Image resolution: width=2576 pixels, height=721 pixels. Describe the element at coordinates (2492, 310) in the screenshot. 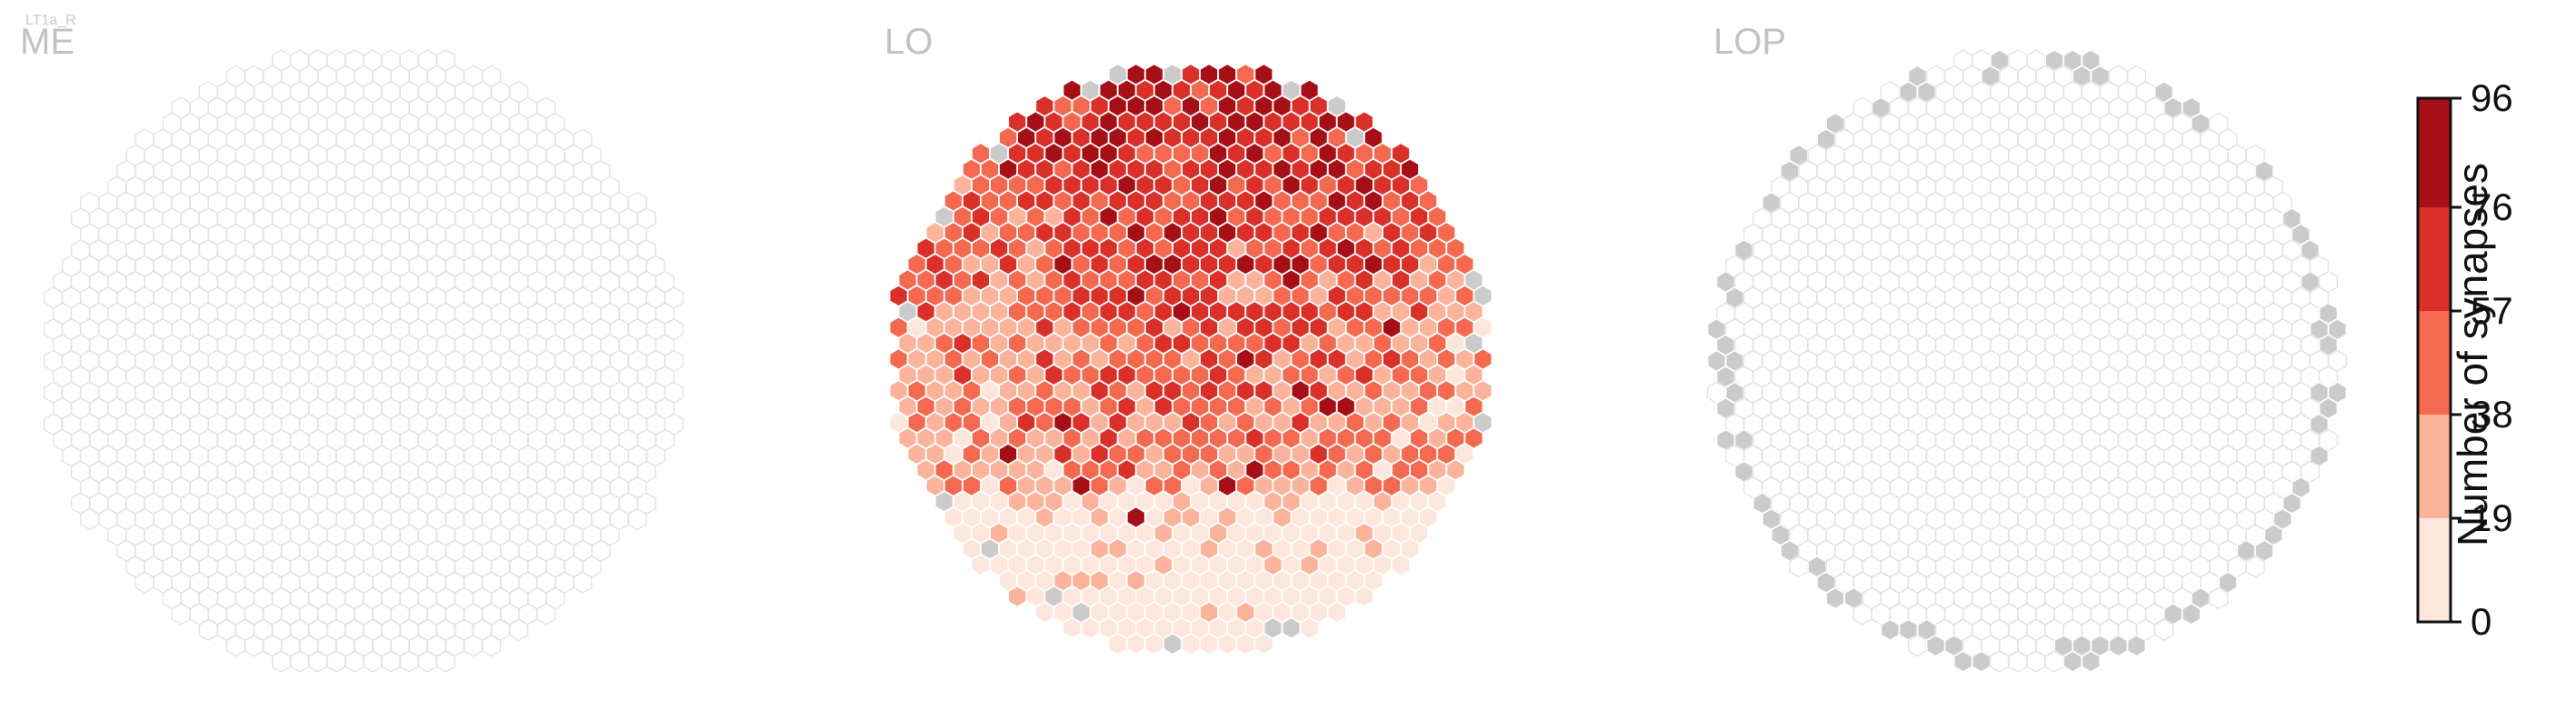

I see `colorbar-tick-label: 57` at that location.